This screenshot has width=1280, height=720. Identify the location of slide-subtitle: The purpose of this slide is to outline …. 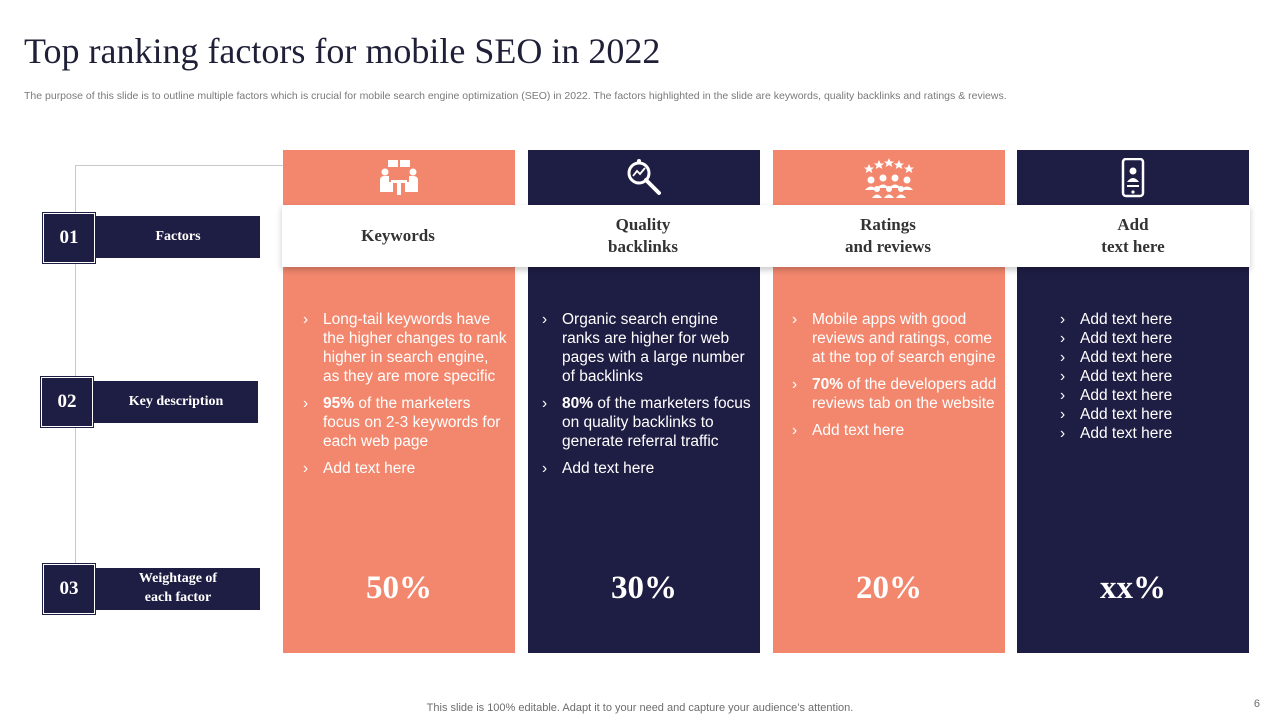
(515, 96).